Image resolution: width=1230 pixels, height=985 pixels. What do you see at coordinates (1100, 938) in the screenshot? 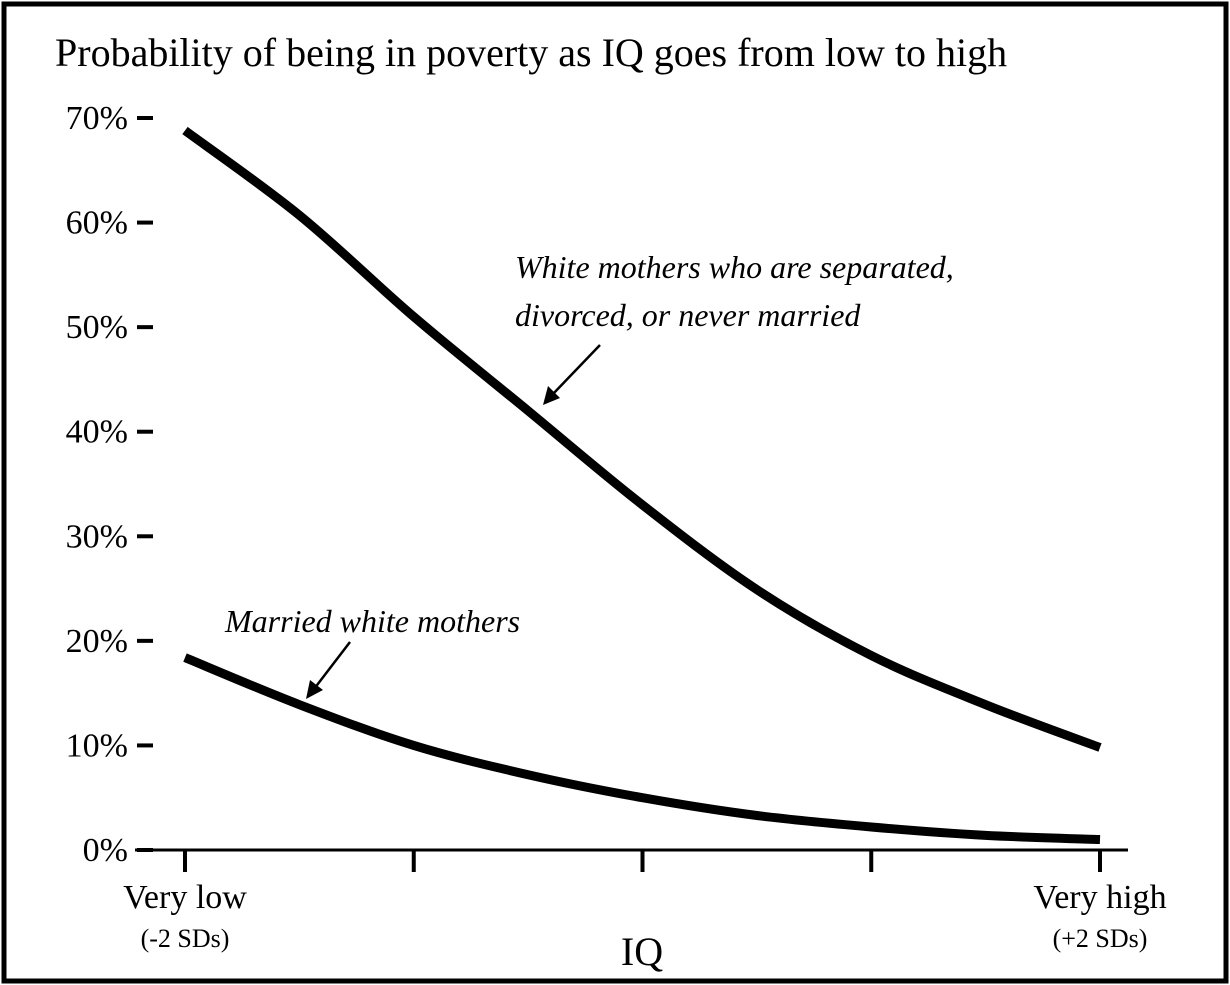
I see `x-tick-sublabel: (+2 SDs)` at bounding box center [1100, 938].